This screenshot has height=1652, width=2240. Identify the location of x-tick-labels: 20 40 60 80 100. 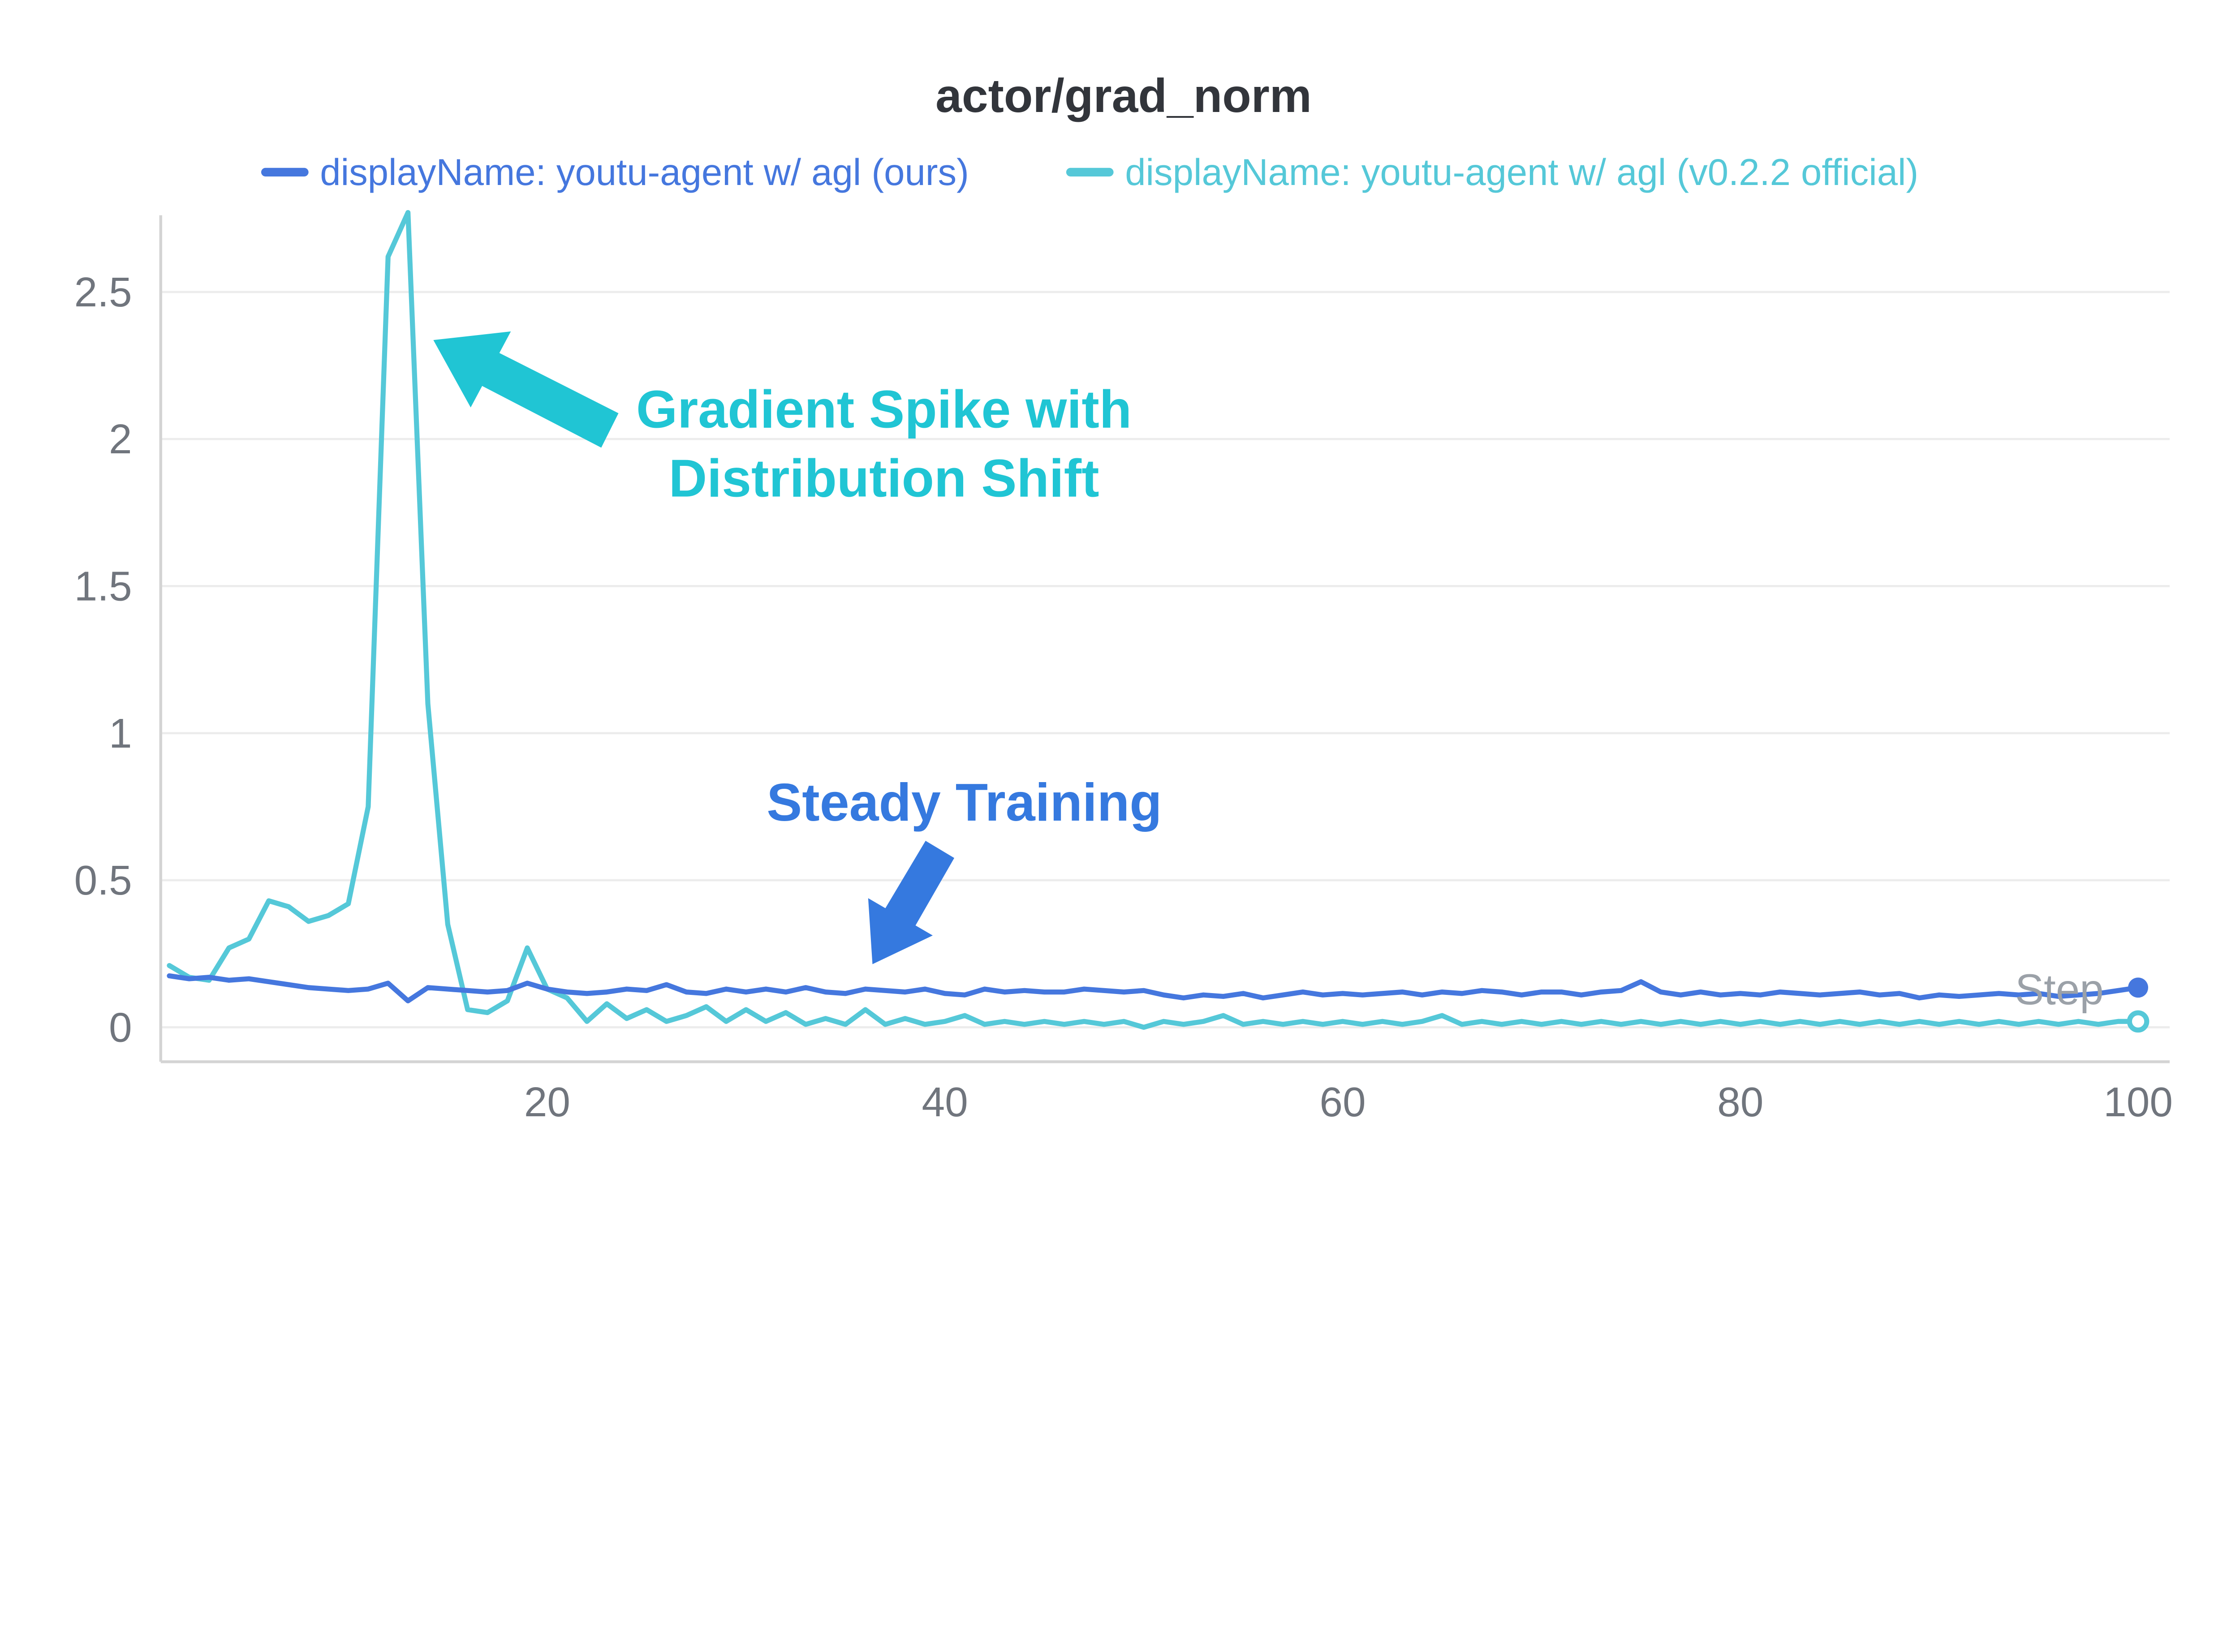
(1349, 1102).